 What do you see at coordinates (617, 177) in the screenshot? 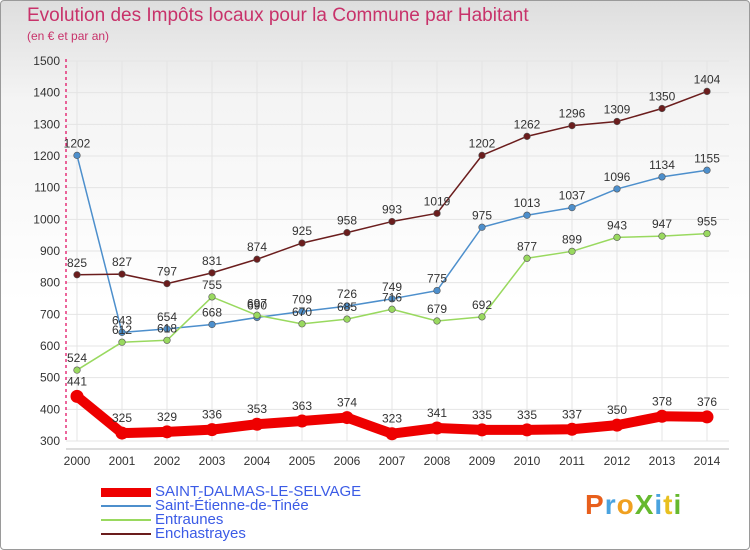
I see `data-label-saint-etienne-de-tinee: 1096` at bounding box center [617, 177].